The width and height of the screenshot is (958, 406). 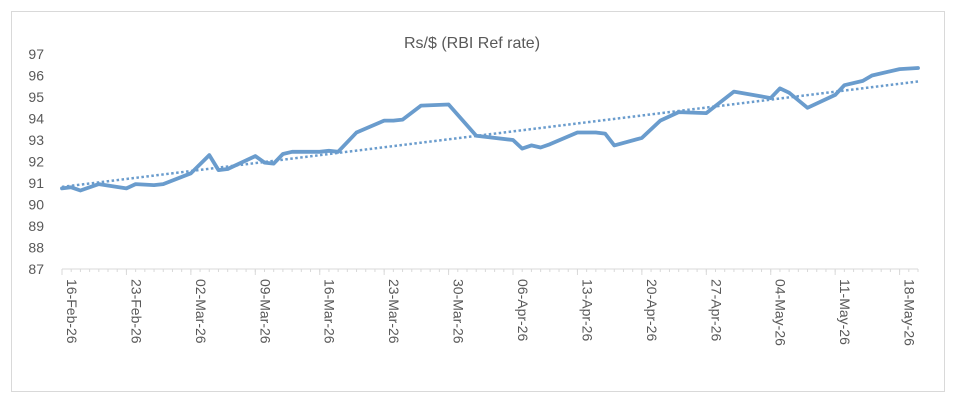 What do you see at coordinates (472, 43) in the screenshot?
I see `chart-title: Rs/$ (RBI Ref rate)` at bounding box center [472, 43].